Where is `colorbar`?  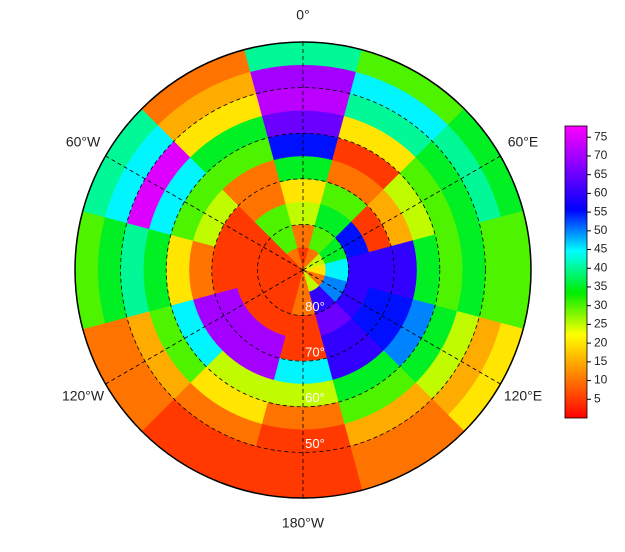
colorbar is located at coordinates (576, 272).